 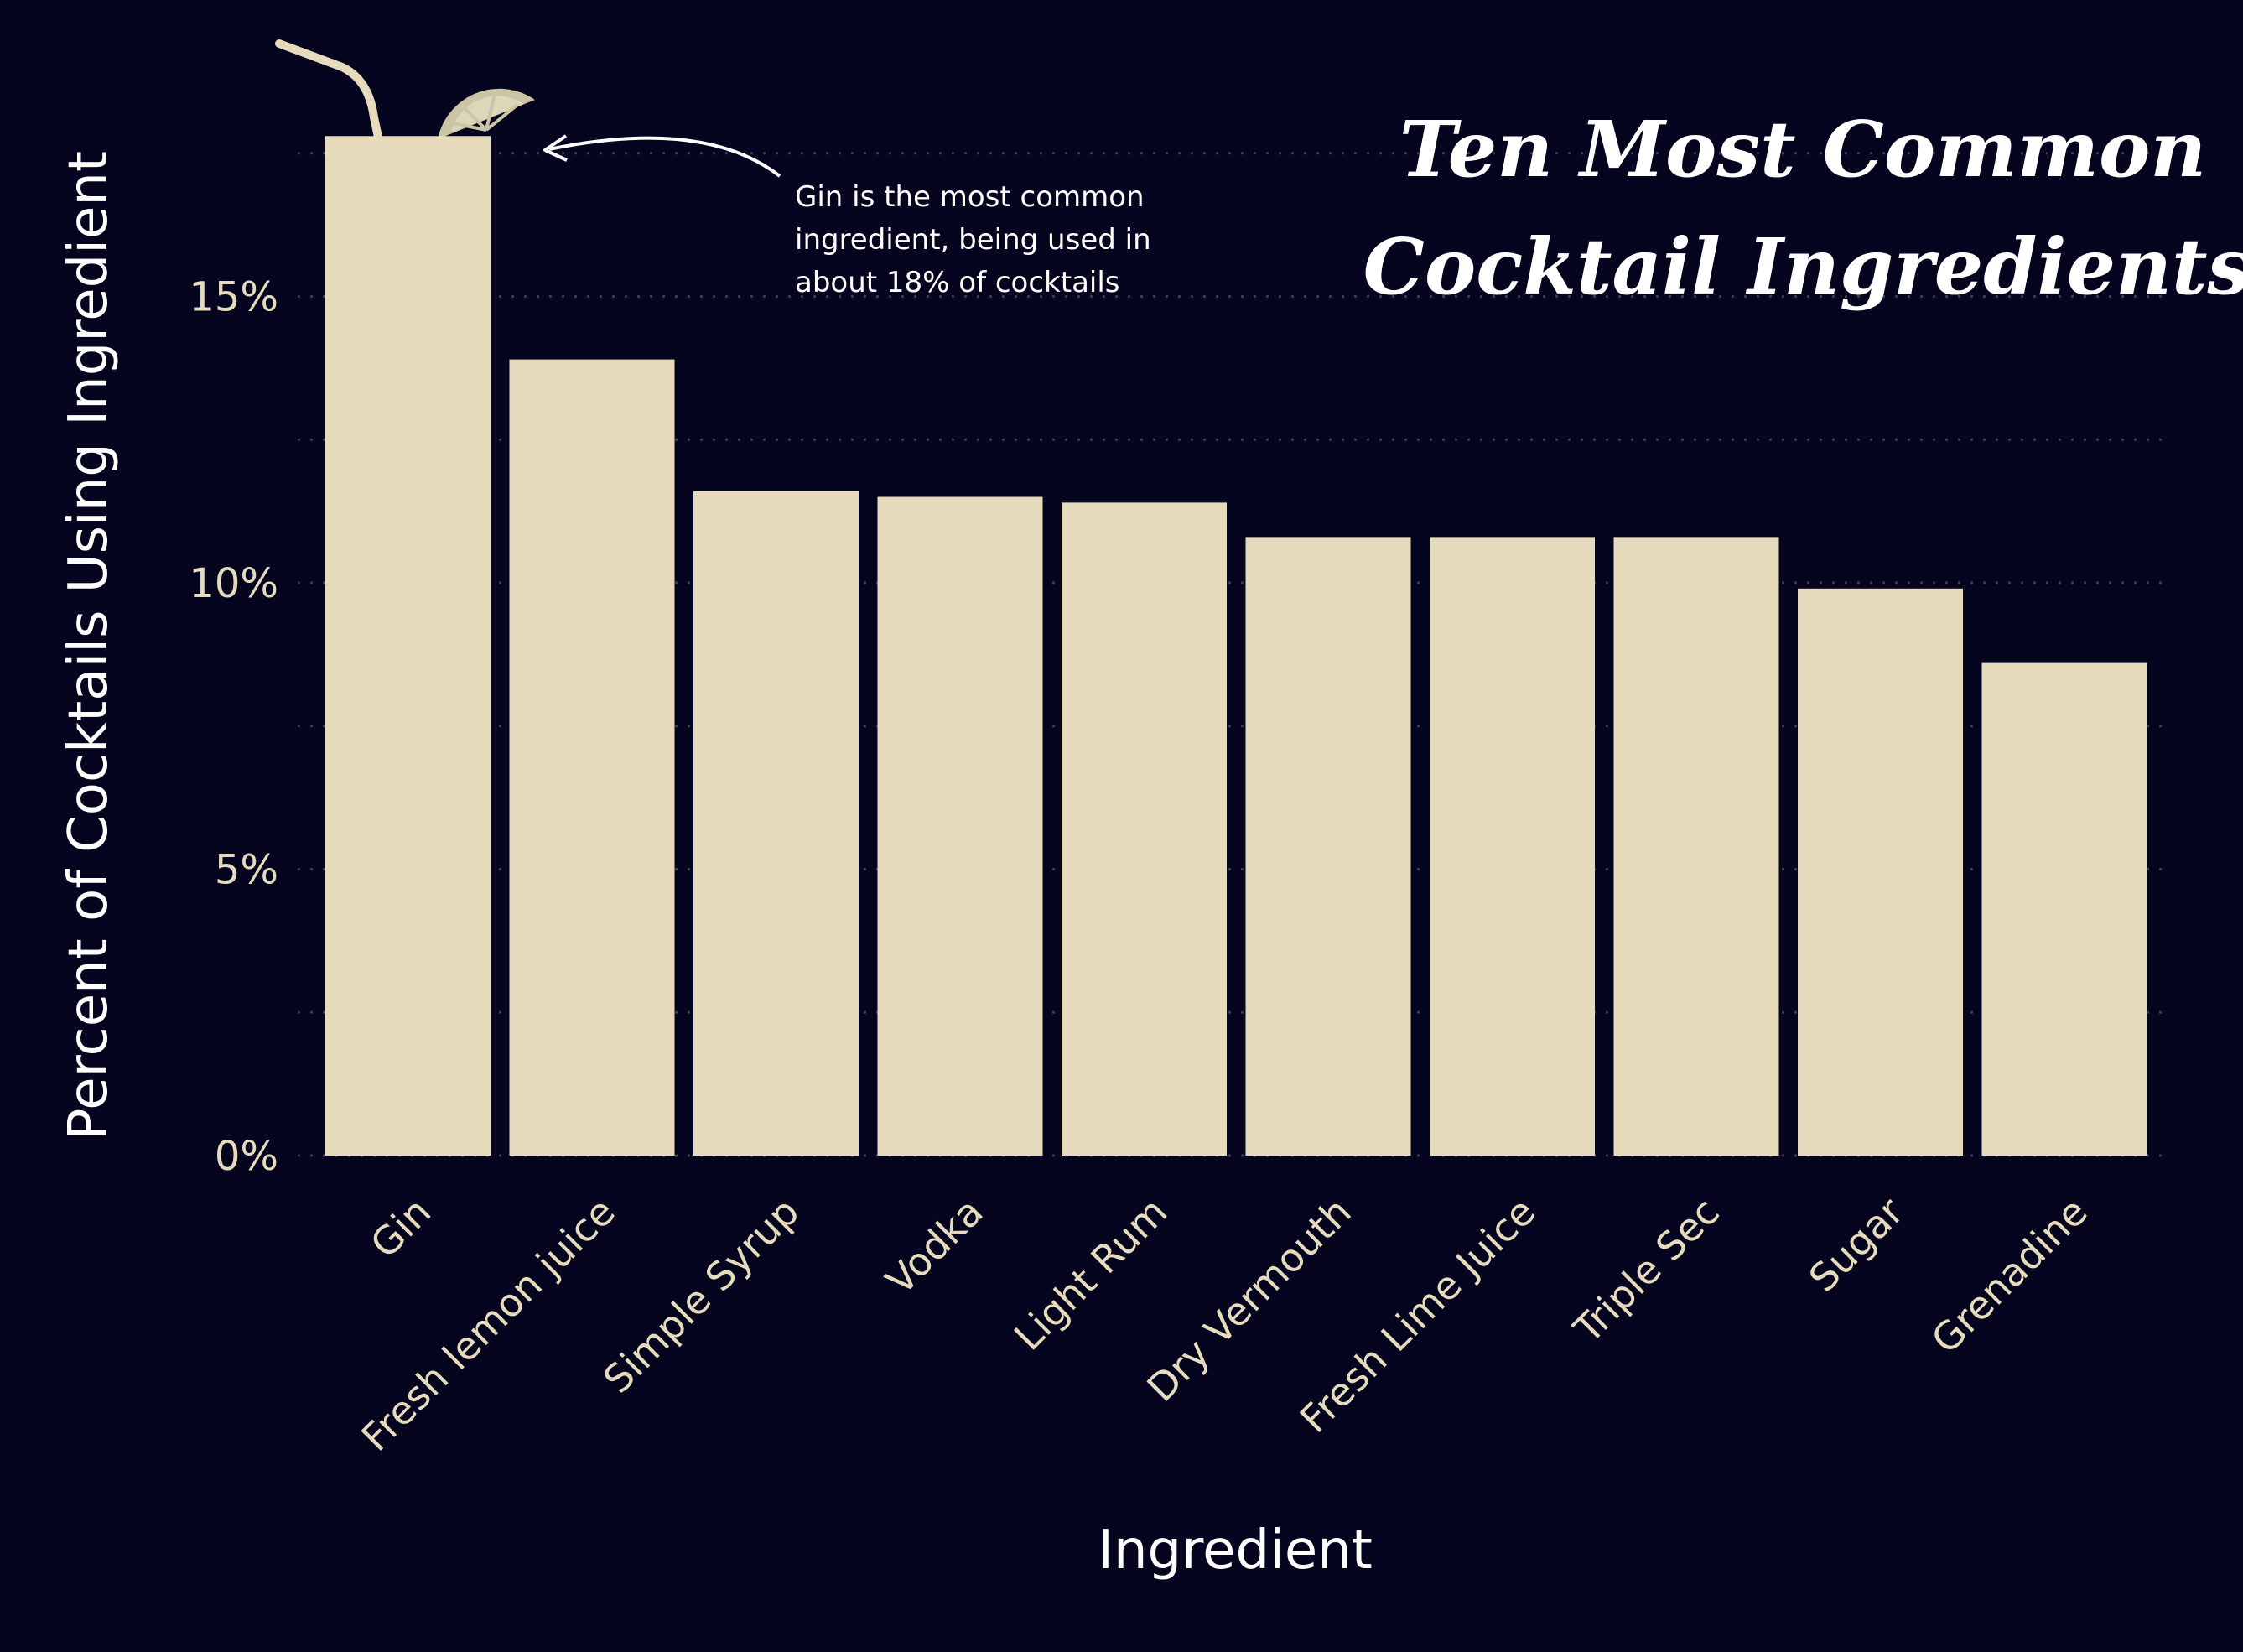 I want to click on chart-title-line-1: Ten Most Common, so click(x=1802, y=149).